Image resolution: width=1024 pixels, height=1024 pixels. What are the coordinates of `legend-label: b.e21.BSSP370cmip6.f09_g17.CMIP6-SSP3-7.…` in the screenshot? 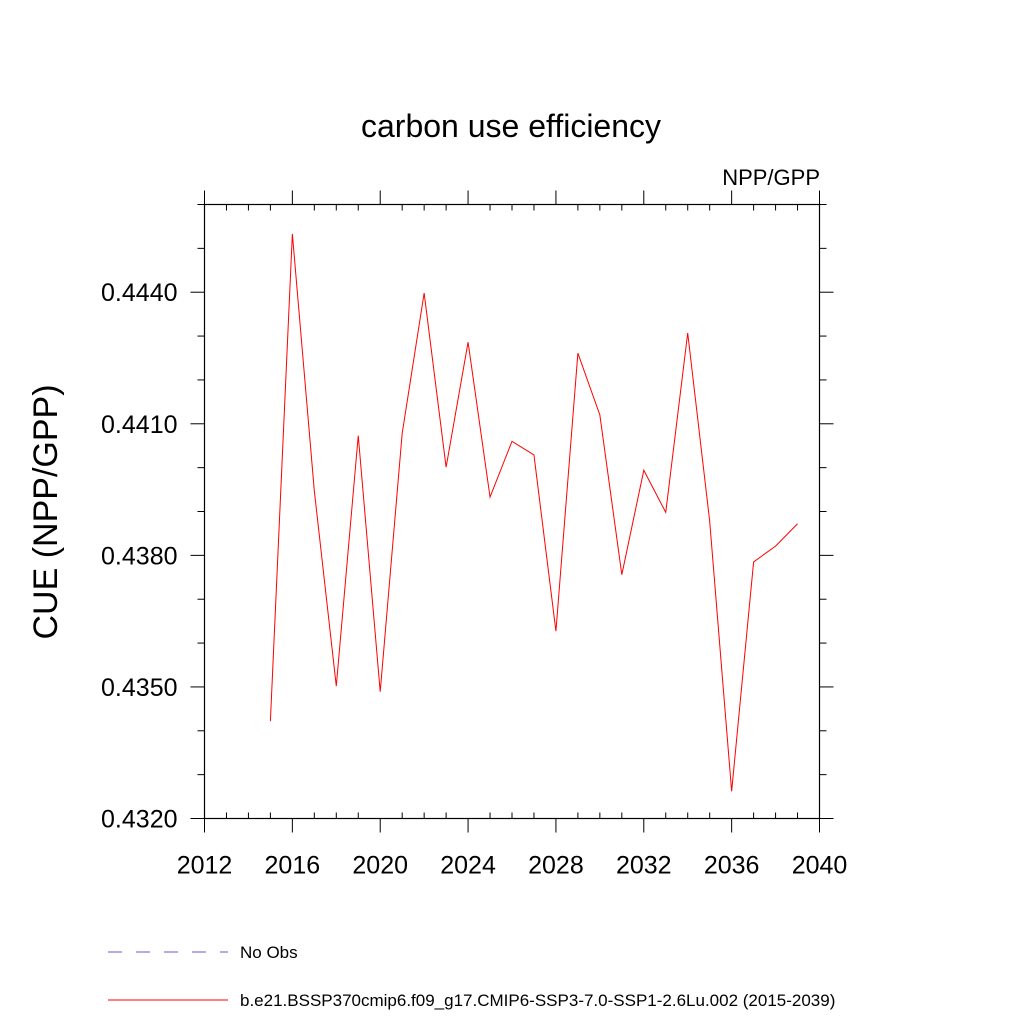 It's located at (537, 1000).